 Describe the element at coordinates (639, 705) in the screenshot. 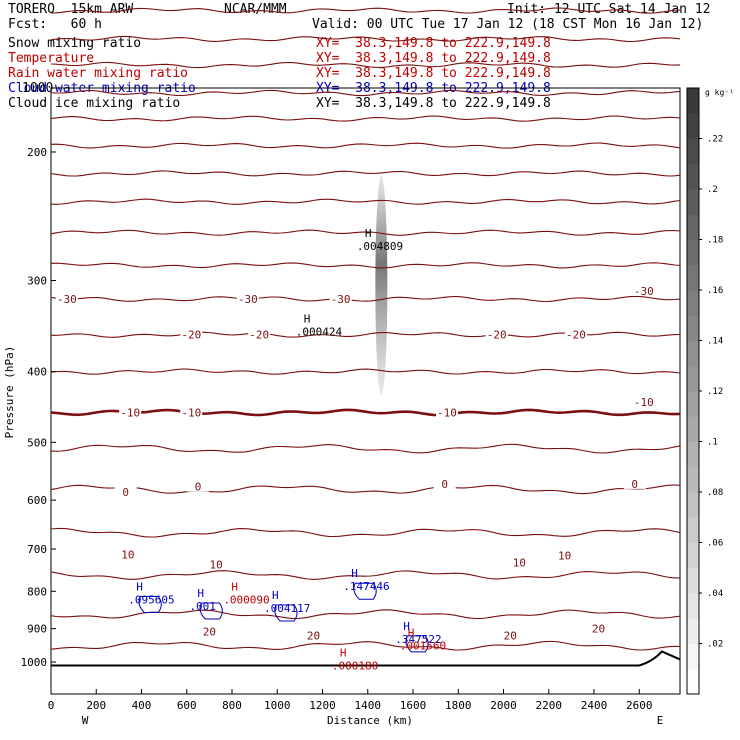

I see `x-tick-label: 2600` at that location.